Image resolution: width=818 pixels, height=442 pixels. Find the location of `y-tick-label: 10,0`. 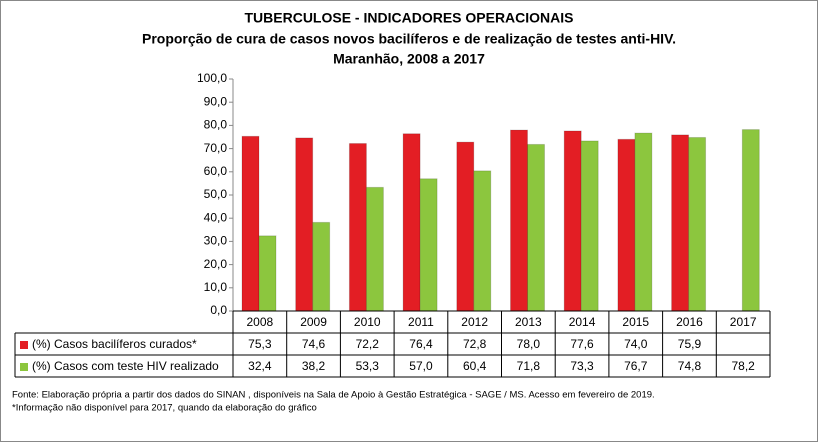

y-tick-label: 10,0 is located at coordinates (216, 287).